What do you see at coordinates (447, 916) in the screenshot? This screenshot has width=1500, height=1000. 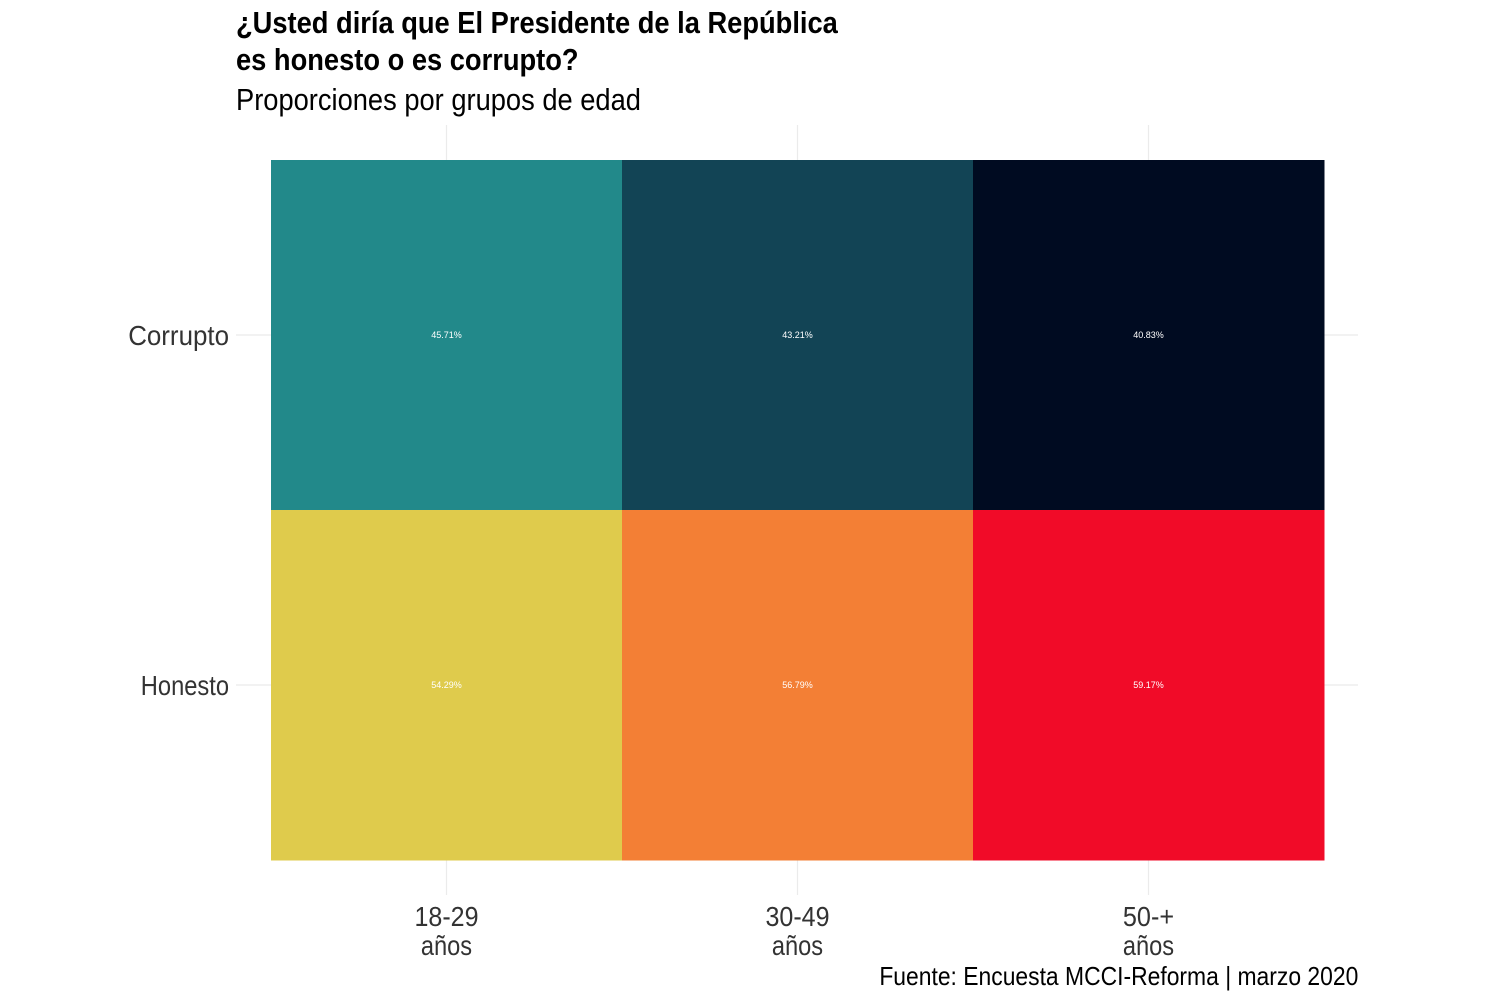 I see `x-tick-label: 18-29` at bounding box center [447, 916].